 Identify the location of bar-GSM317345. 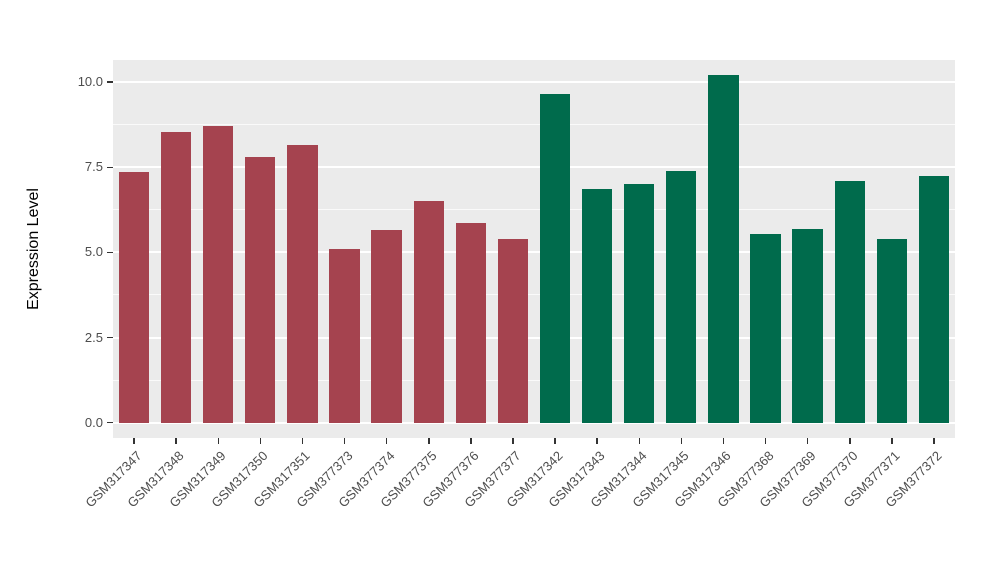
(681, 296).